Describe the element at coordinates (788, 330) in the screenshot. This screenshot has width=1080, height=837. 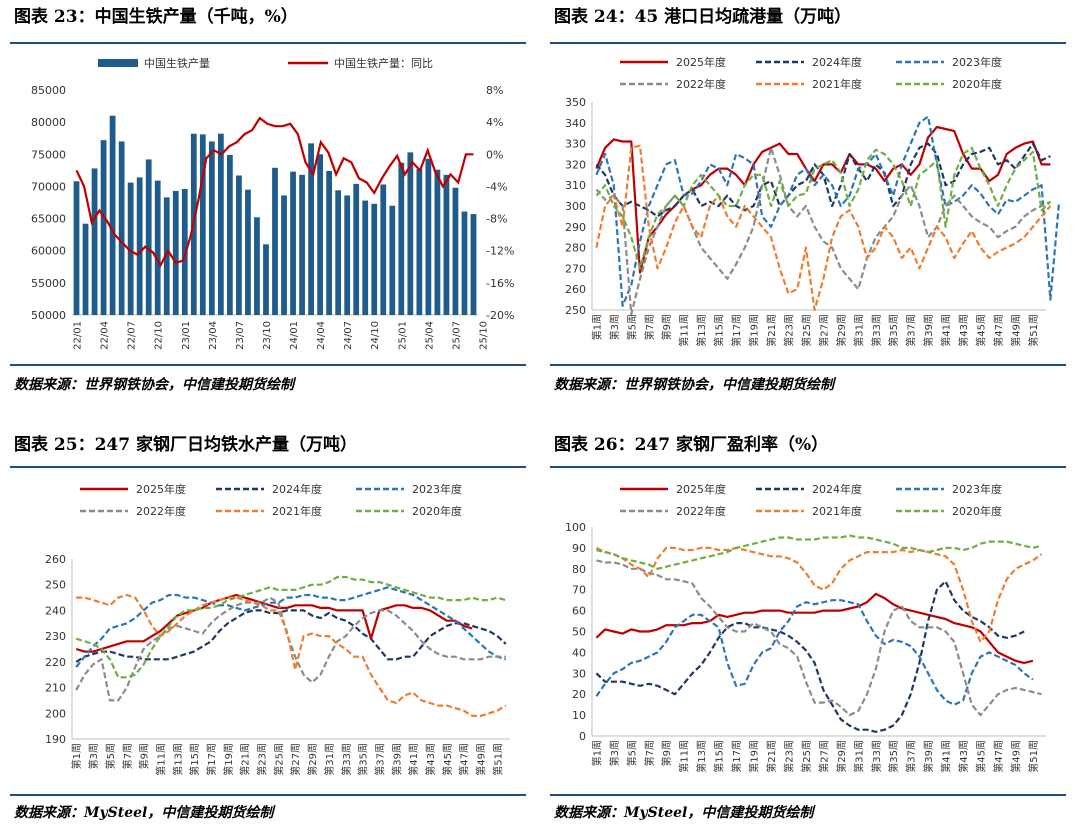
I see `x-tick-label: 第23周` at that location.